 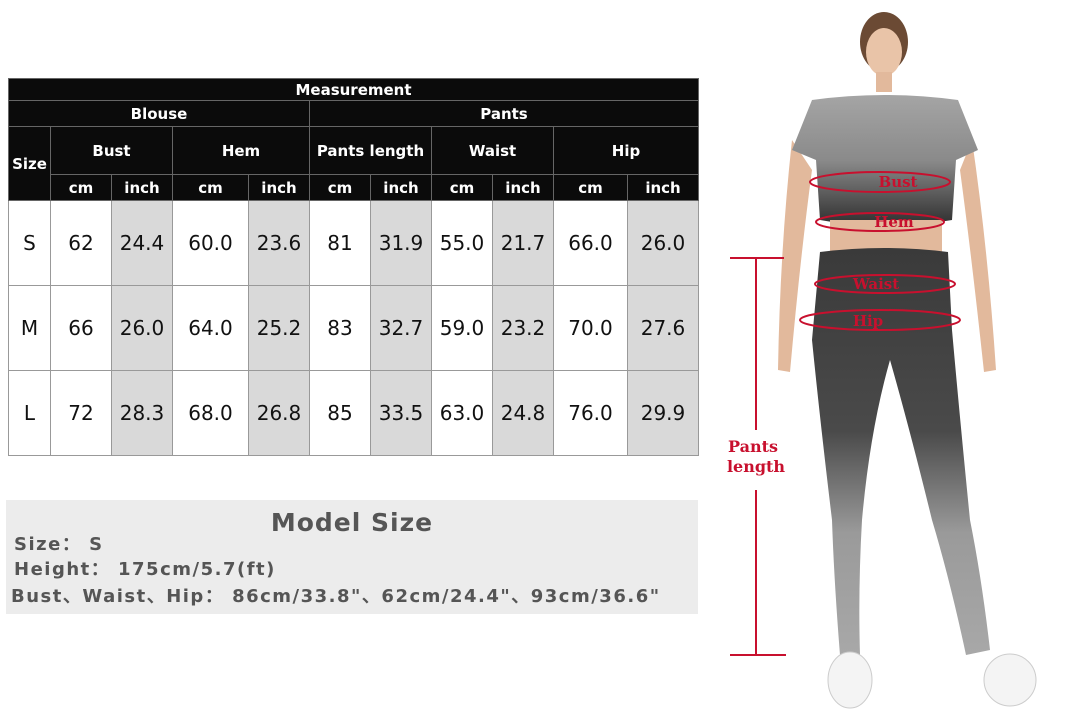 I want to click on value-cell: 28.3, so click(x=142, y=413).